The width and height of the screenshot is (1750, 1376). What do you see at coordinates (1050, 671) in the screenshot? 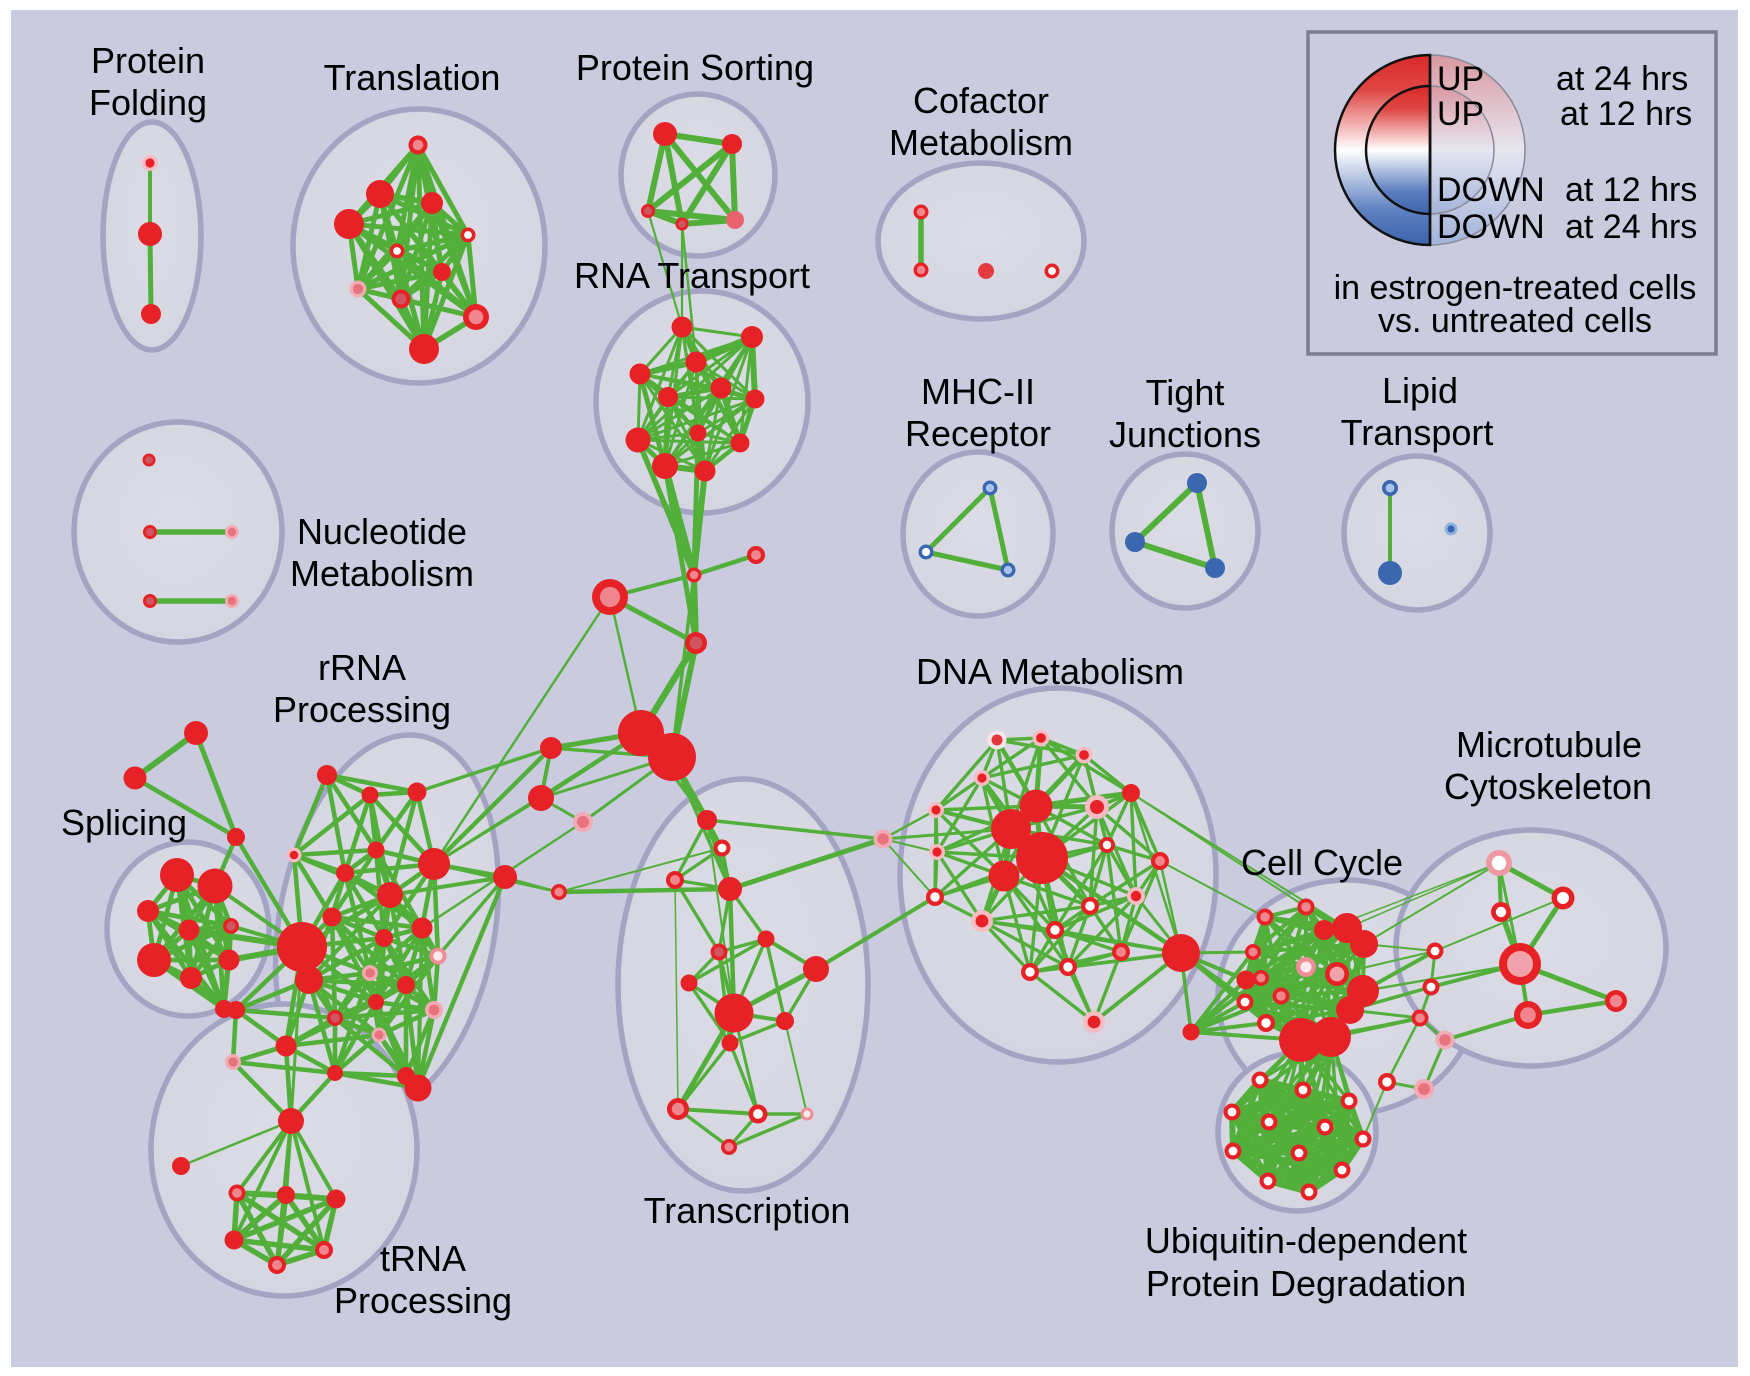
I see `svg-text: DNA Metabolism` at bounding box center [1050, 671].